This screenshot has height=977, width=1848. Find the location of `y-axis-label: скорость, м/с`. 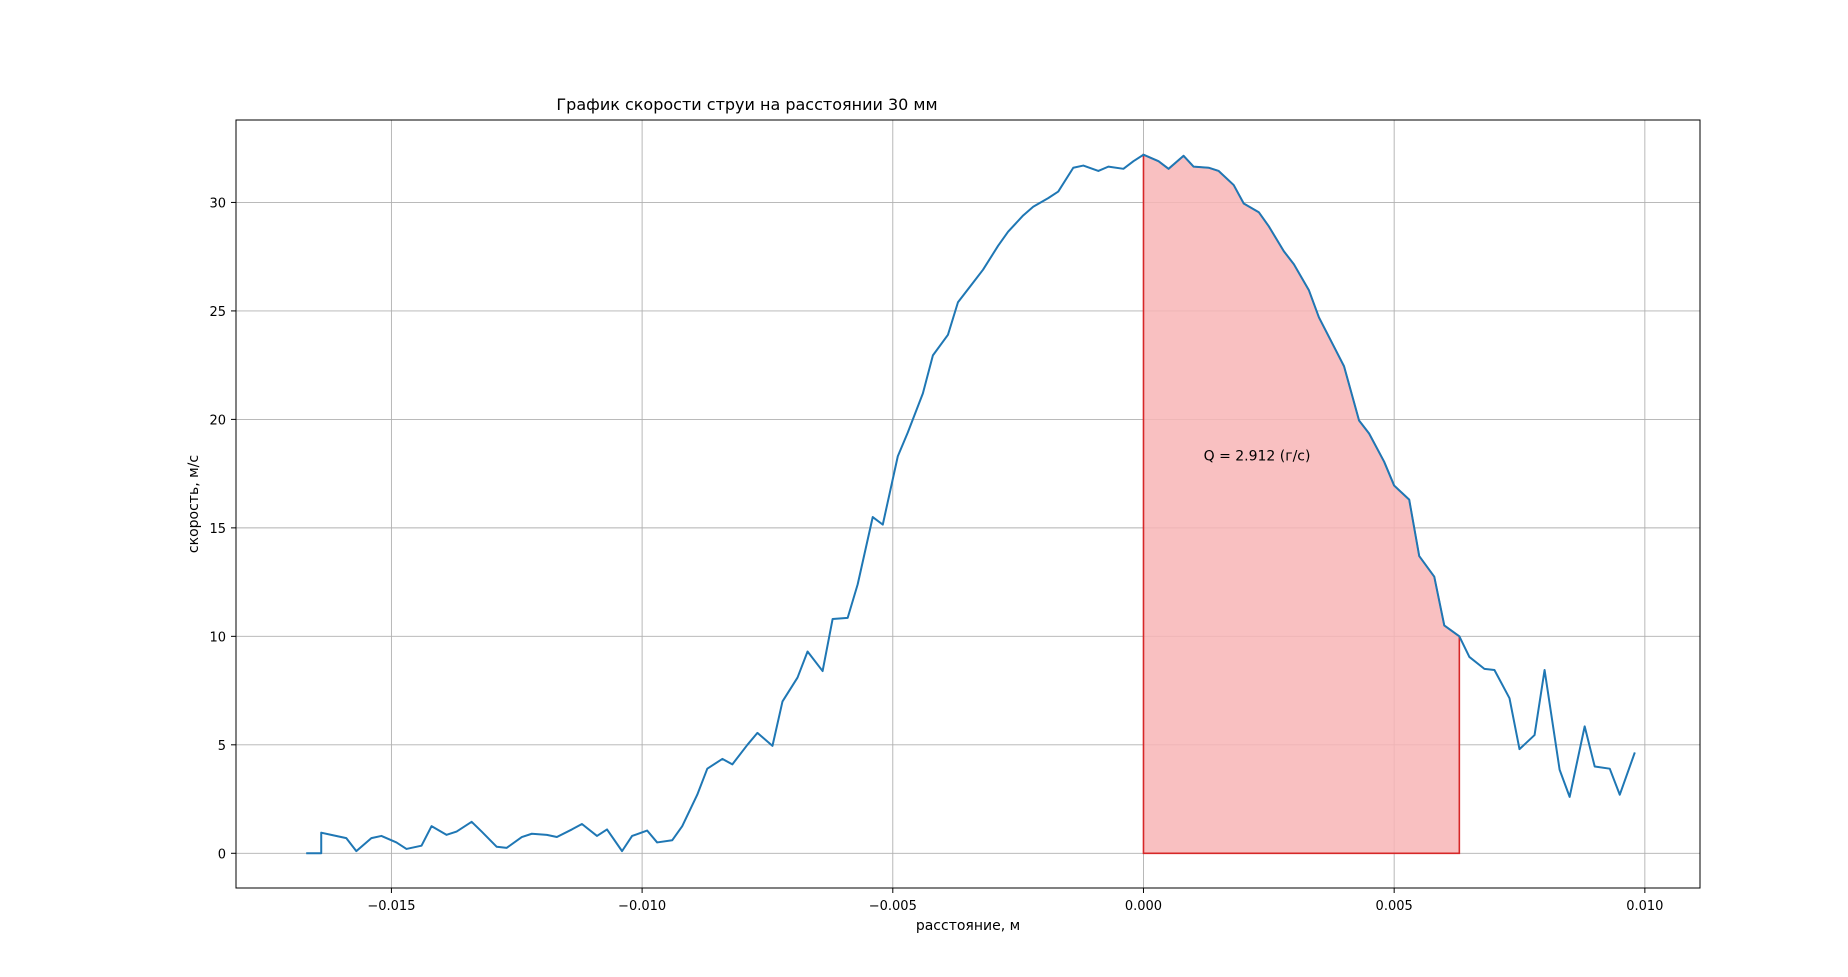

y-axis-label: скорость, м/с is located at coordinates (194, 504).